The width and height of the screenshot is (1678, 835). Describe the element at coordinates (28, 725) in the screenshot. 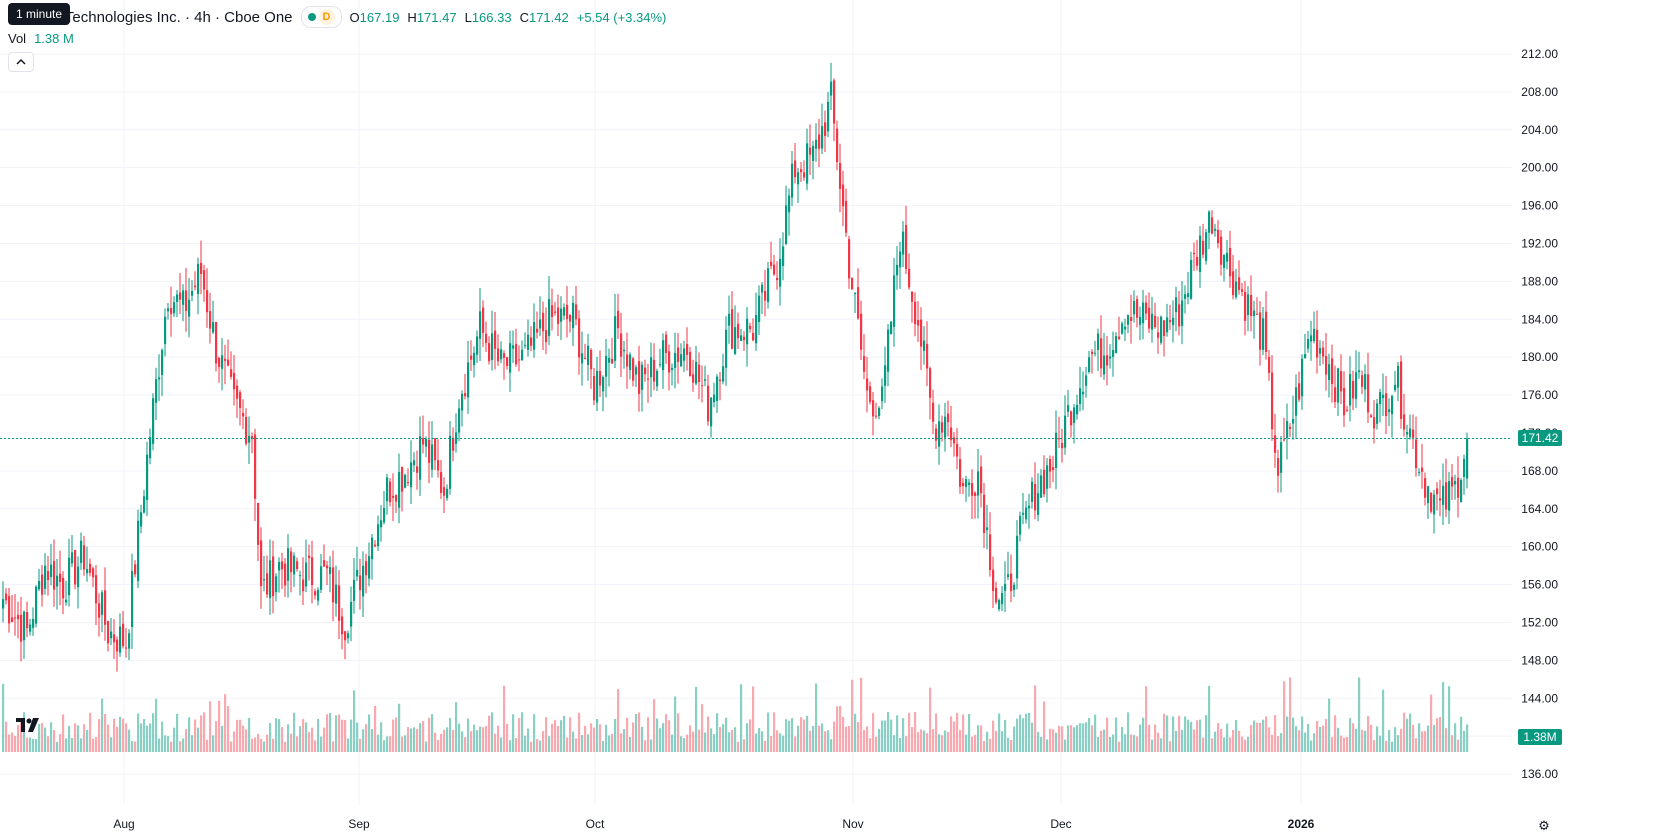

I see `tradingview-logo-icon` at that location.